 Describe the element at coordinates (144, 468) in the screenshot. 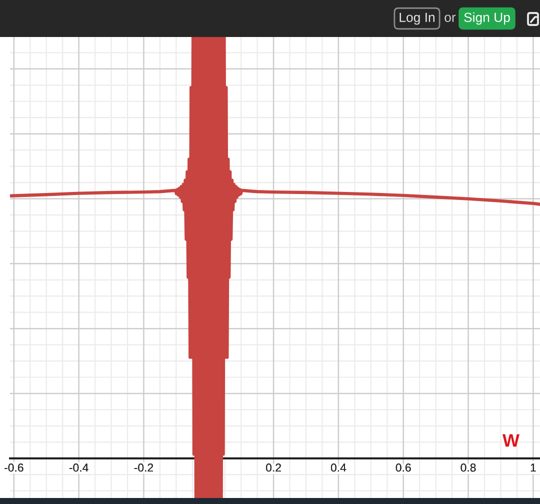

I see `x-tick-label: -0.2` at that location.